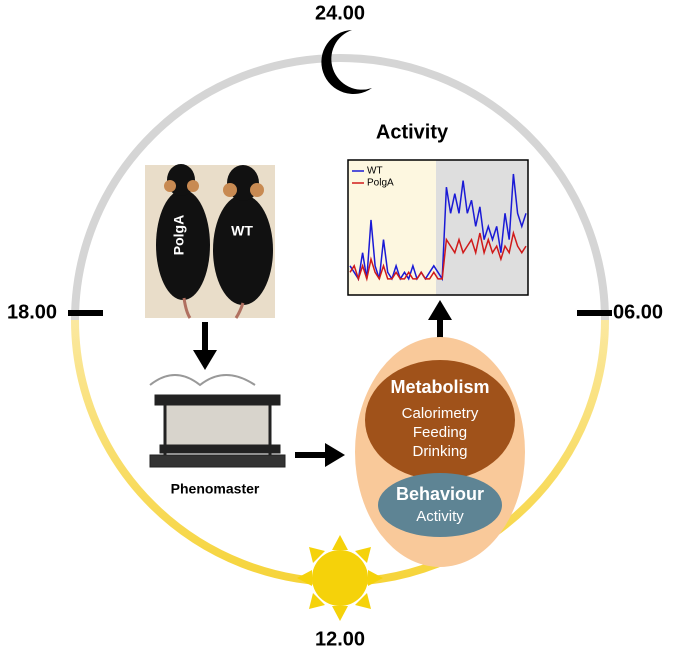 The width and height of the screenshot is (680, 660). I want to click on chart-frame, so click(438, 227).